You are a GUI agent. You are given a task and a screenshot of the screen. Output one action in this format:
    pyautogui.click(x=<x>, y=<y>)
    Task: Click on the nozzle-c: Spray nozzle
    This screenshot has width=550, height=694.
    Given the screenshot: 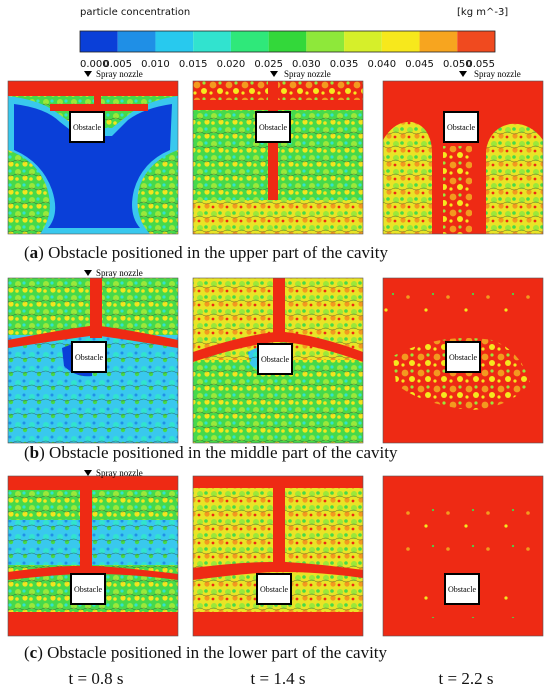 What is the action you would take?
    pyautogui.click(x=113, y=473)
    